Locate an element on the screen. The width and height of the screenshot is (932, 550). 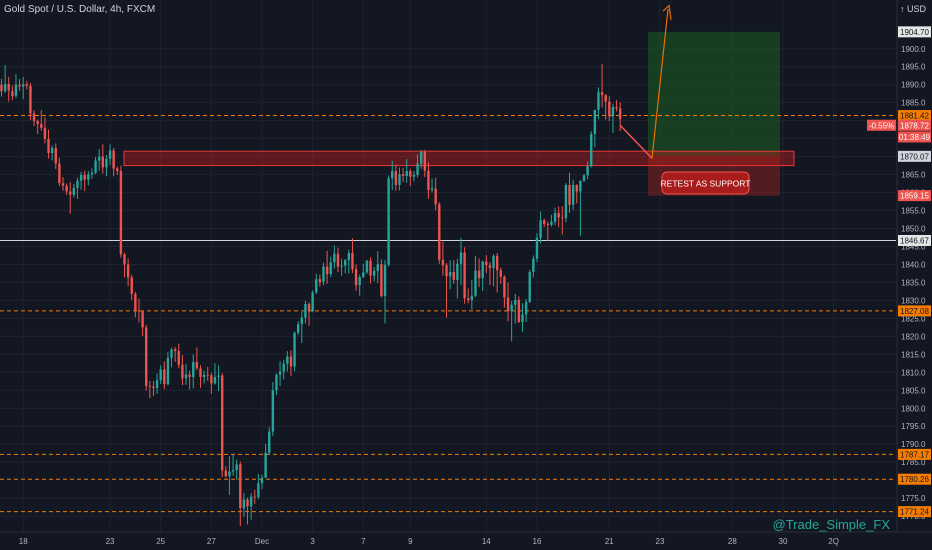
price-tag-label: -0.55% is located at coordinates (881, 125).